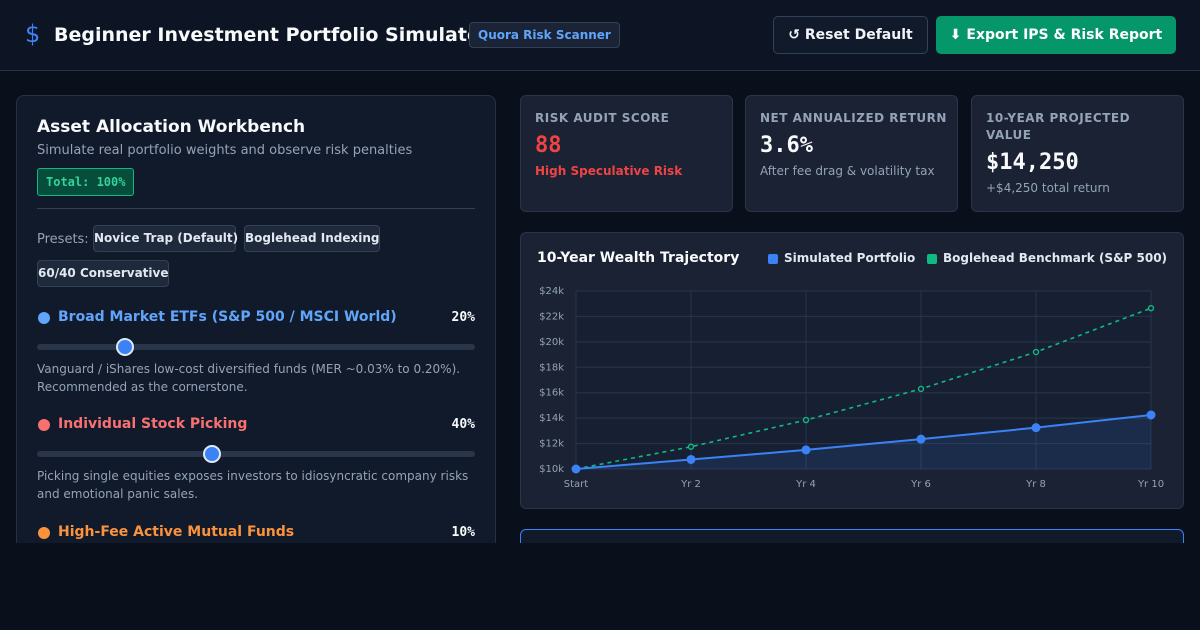 The width and height of the screenshot is (1200, 630). I want to click on legend-label-benchmark: Boglehead Benchmark (S&P 500), so click(1055, 258).